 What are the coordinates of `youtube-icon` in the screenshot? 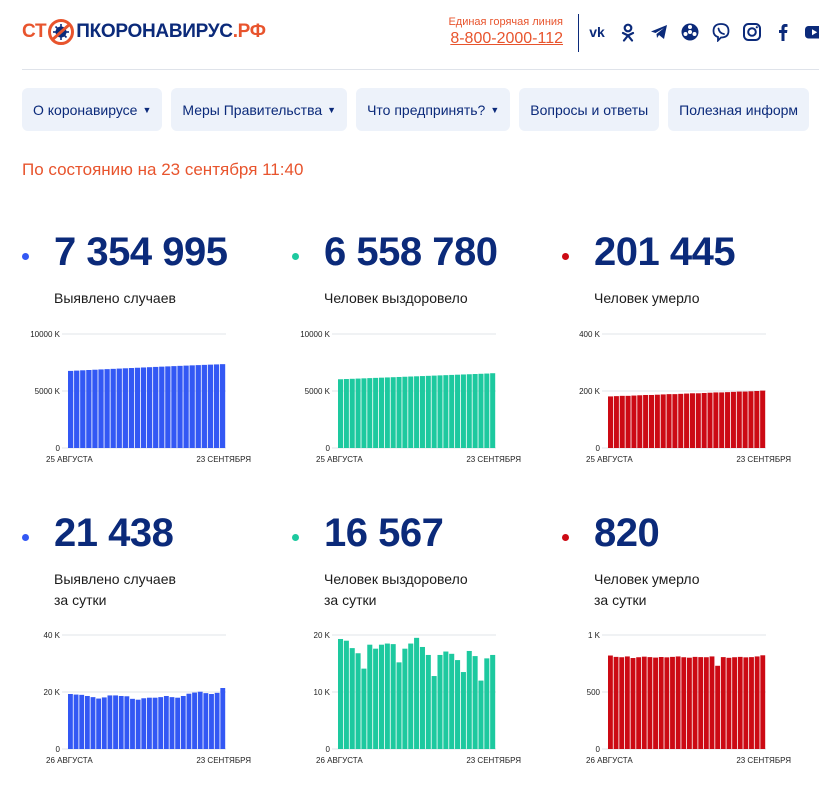 It's located at (811, 32).